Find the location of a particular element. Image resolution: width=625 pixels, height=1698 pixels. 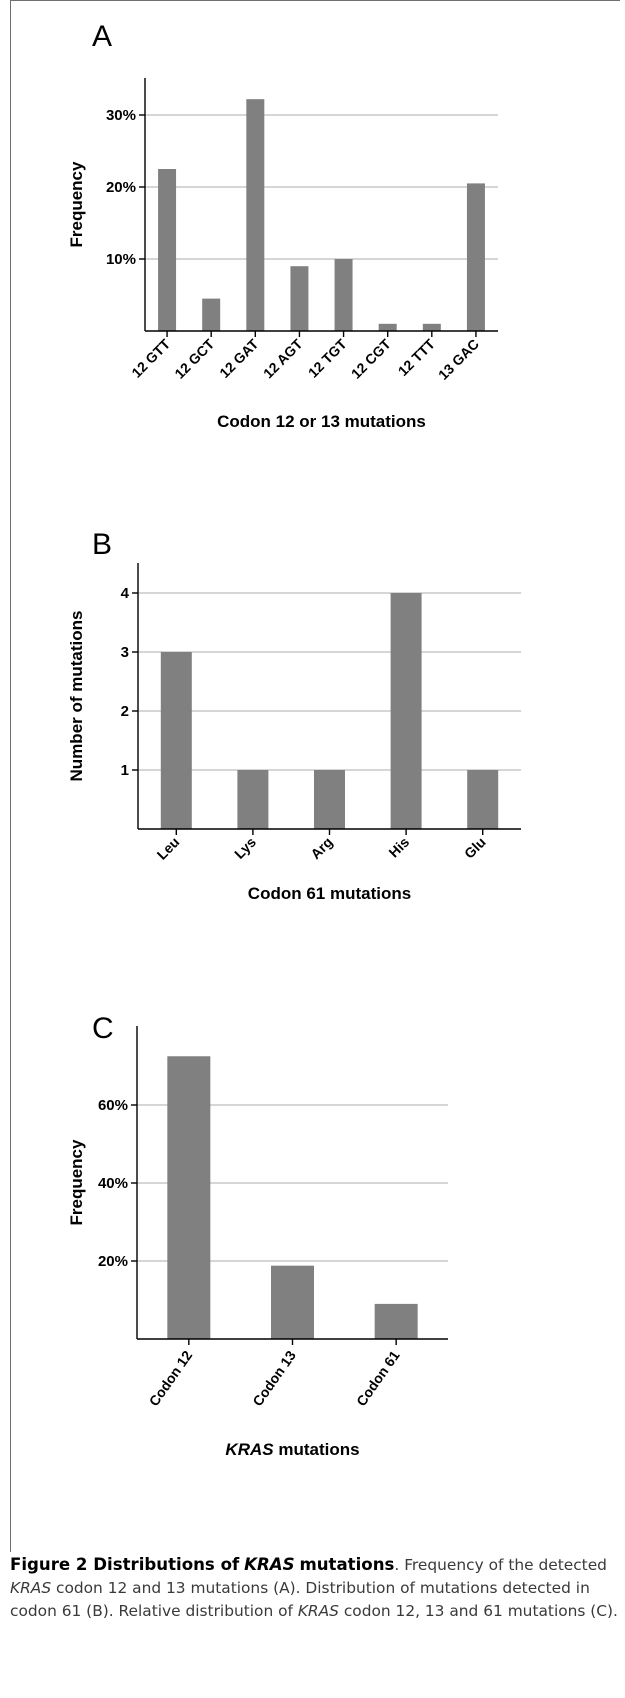

bar-arg is located at coordinates (329, 799).